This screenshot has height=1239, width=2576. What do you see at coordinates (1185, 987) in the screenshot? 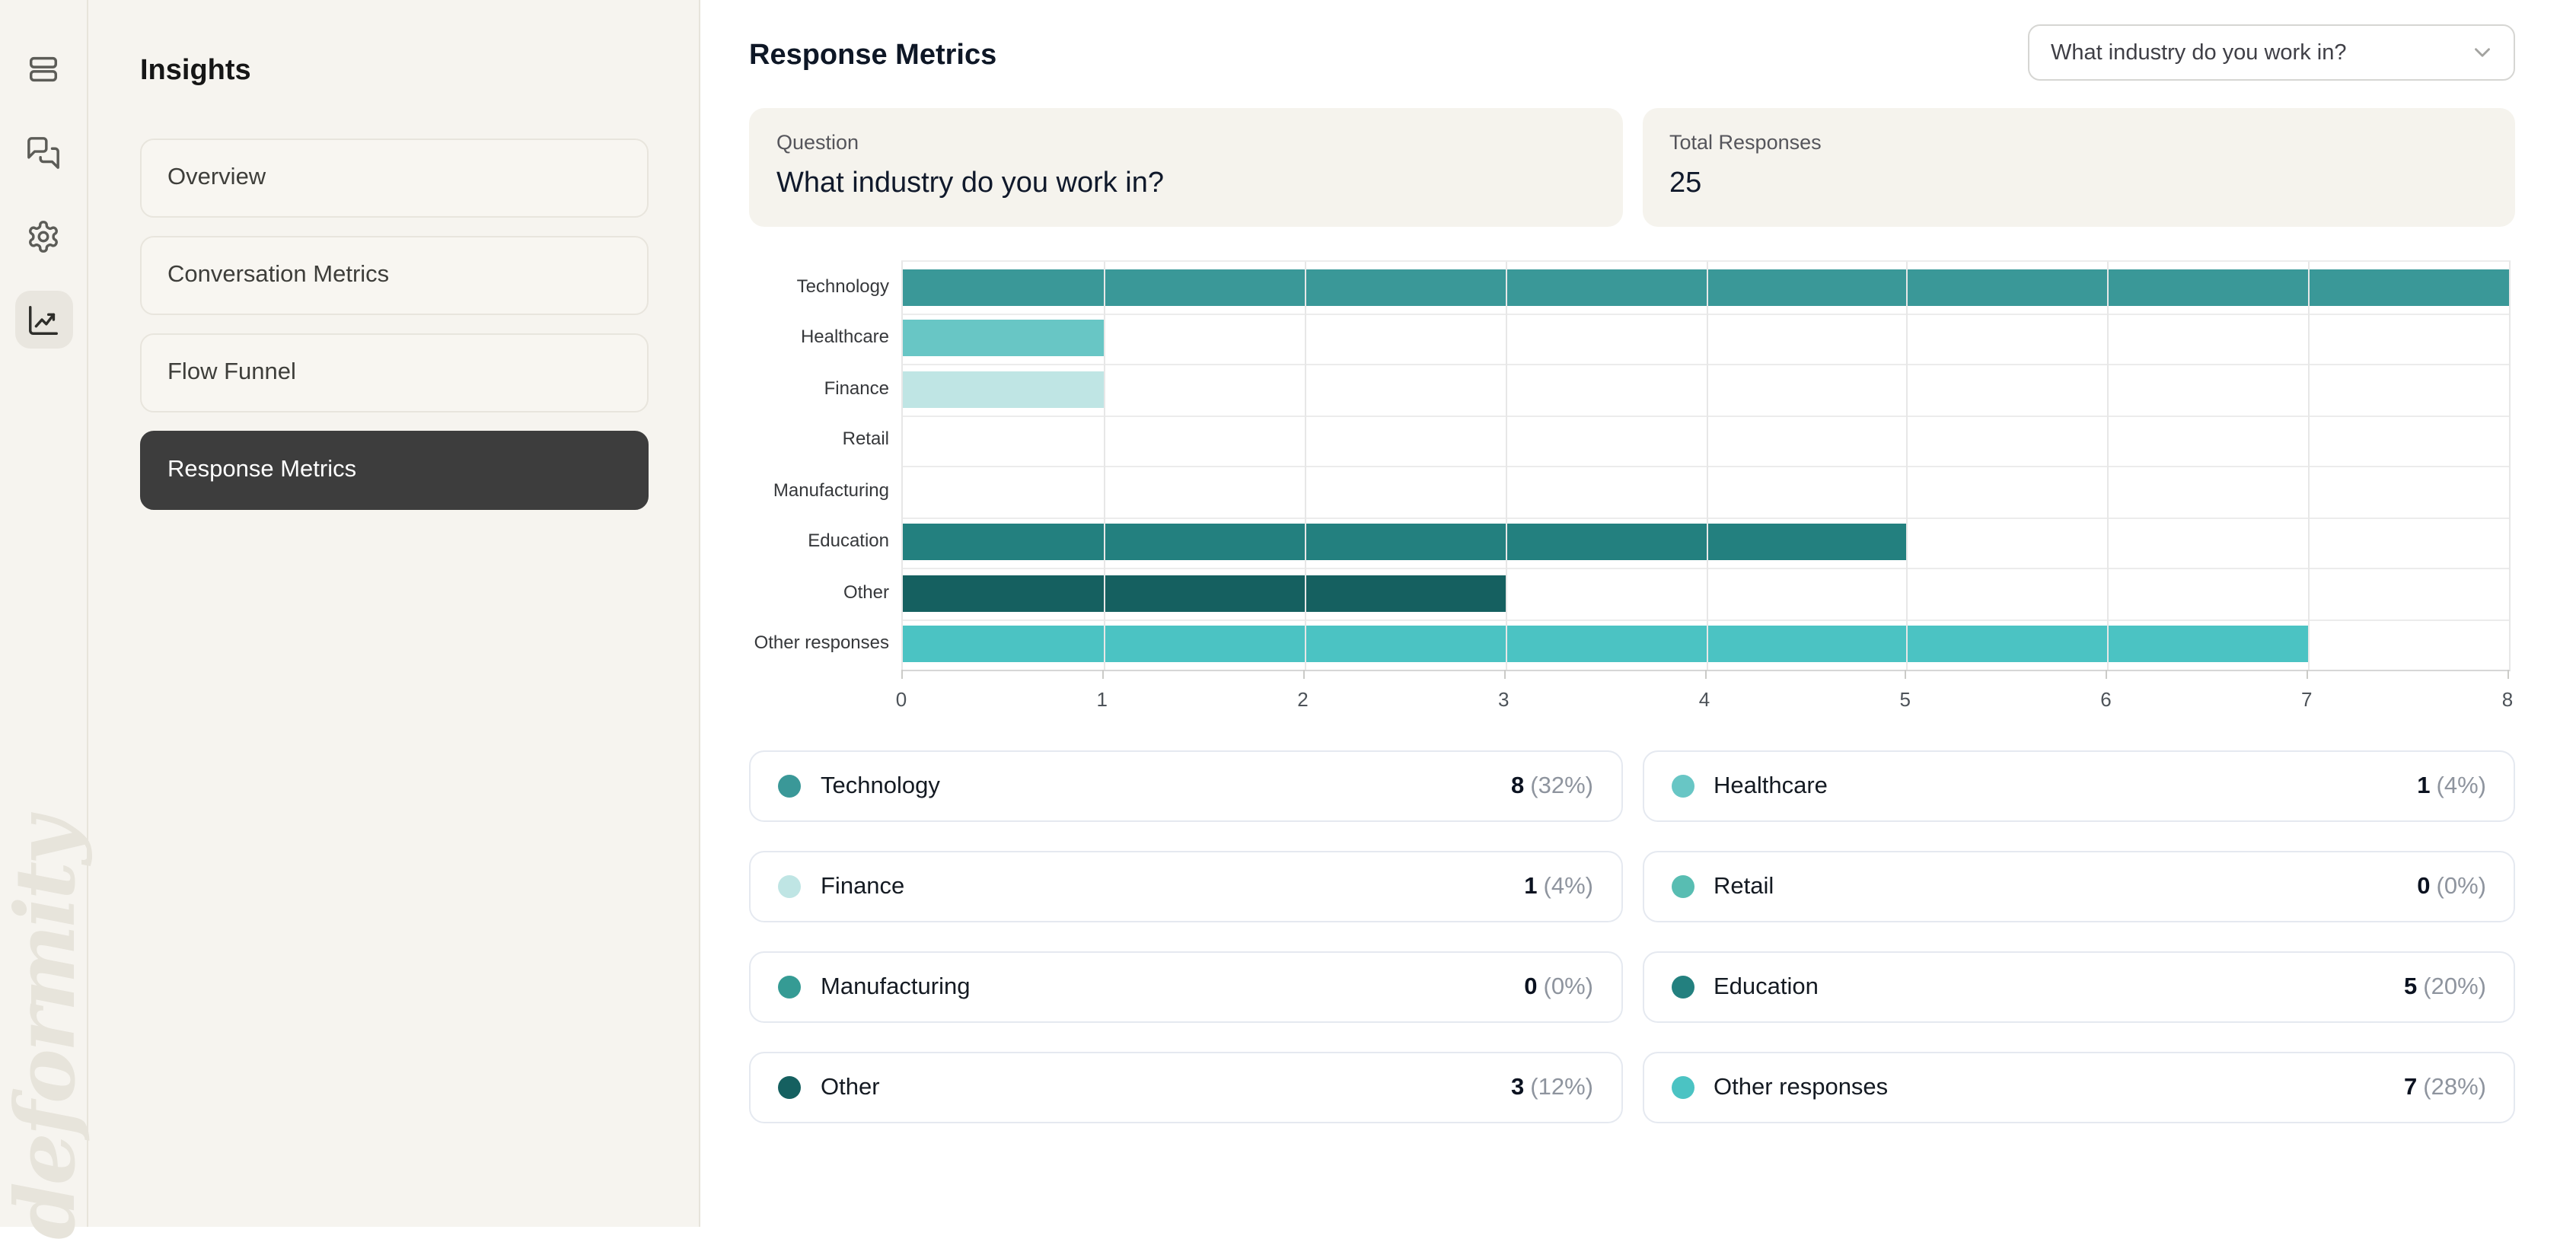
I see `legend-item-manufacturing: Manufacturing 0 (0%)` at bounding box center [1185, 987].